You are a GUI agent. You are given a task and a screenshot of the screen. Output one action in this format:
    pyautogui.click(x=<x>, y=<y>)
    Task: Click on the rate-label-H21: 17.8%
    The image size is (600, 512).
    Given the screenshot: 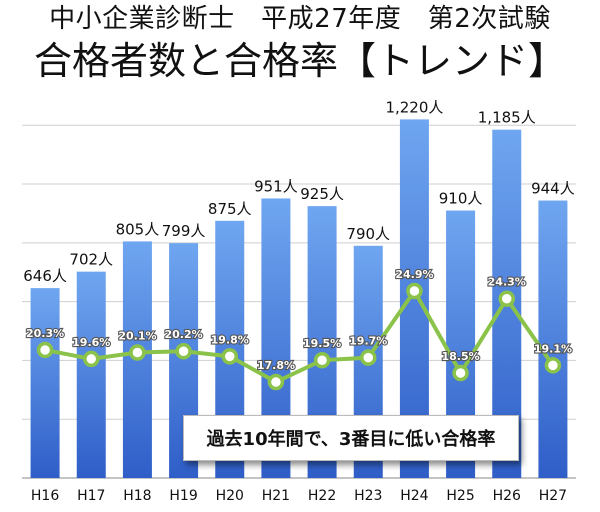 What is the action you would take?
    pyautogui.click(x=276, y=365)
    